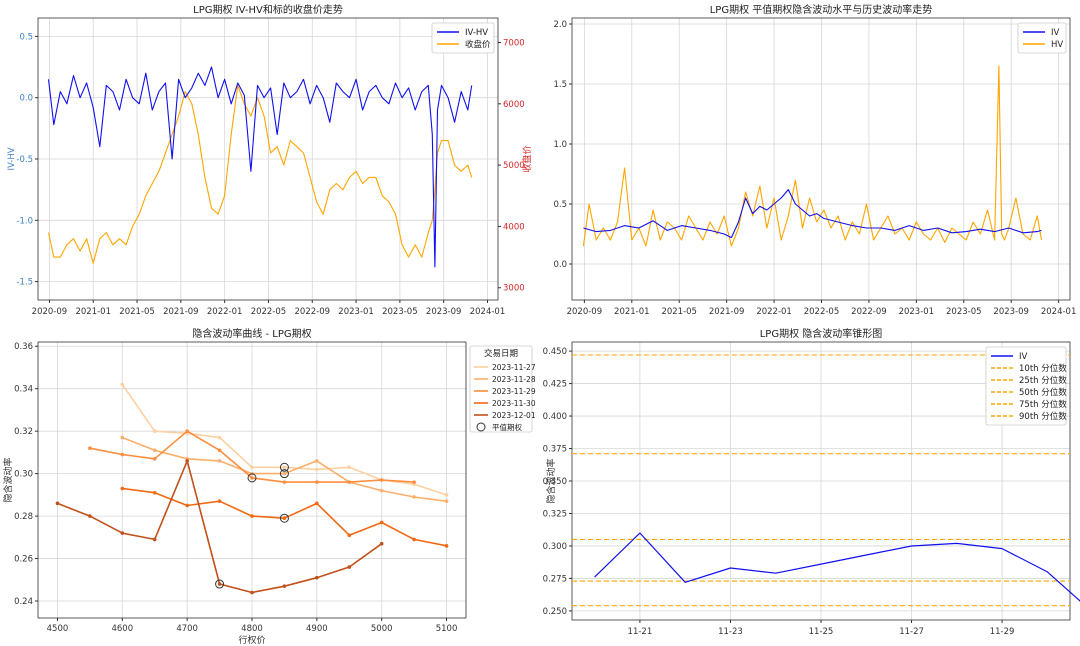 Image resolution: width=1080 pixels, height=646 pixels. Describe the element at coordinates (251, 640) in the screenshot. I see `x-axis-label: 行权价` at that location.